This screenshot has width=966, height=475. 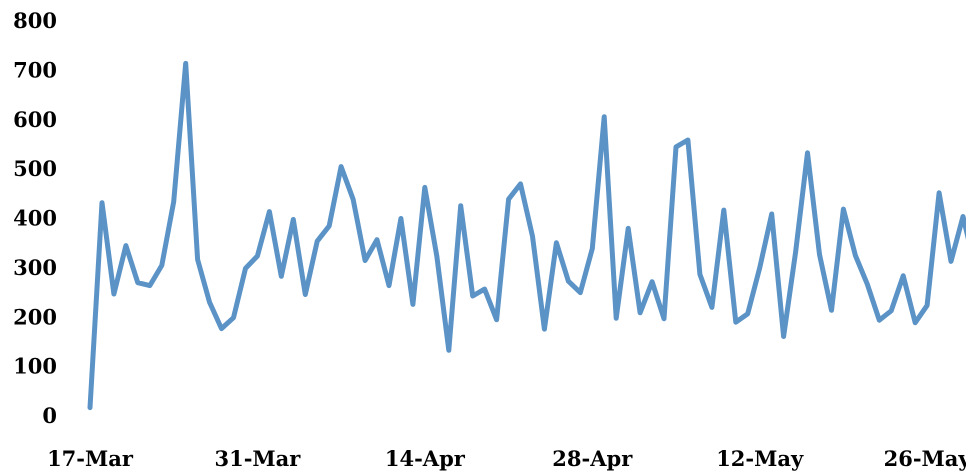 What do you see at coordinates (35, 20) in the screenshot?
I see `y-tick-label: 800` at bounding box center [35, 20].